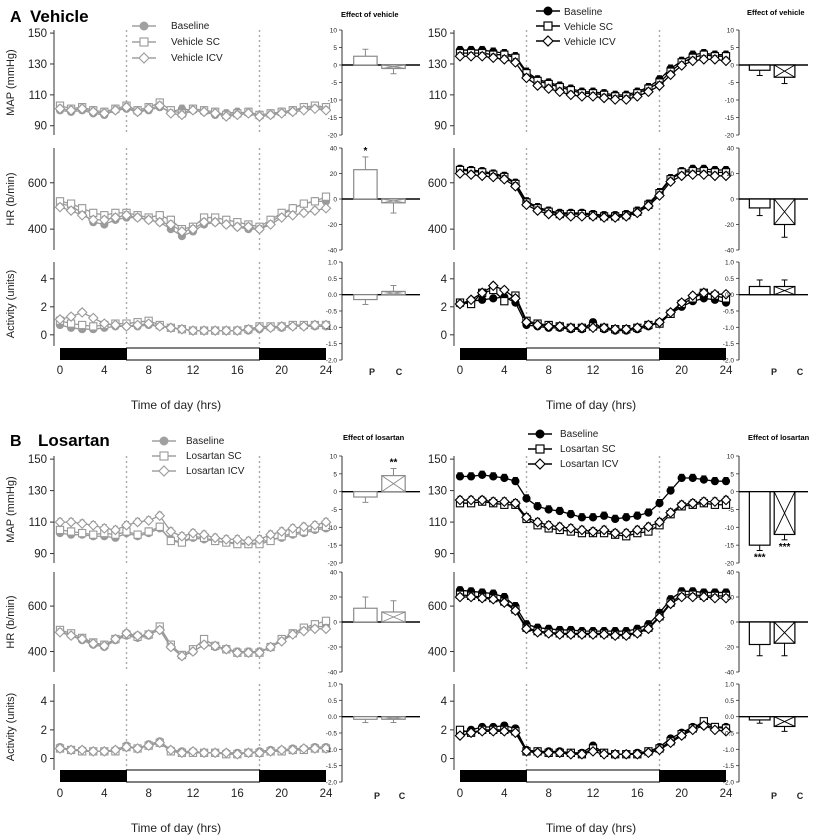 This screenshot has width=817, height=839. What do you see at coordinates (44, 731) in the screenshot?
I see `y-tick-label: 2` at bounding box center [44, 731].